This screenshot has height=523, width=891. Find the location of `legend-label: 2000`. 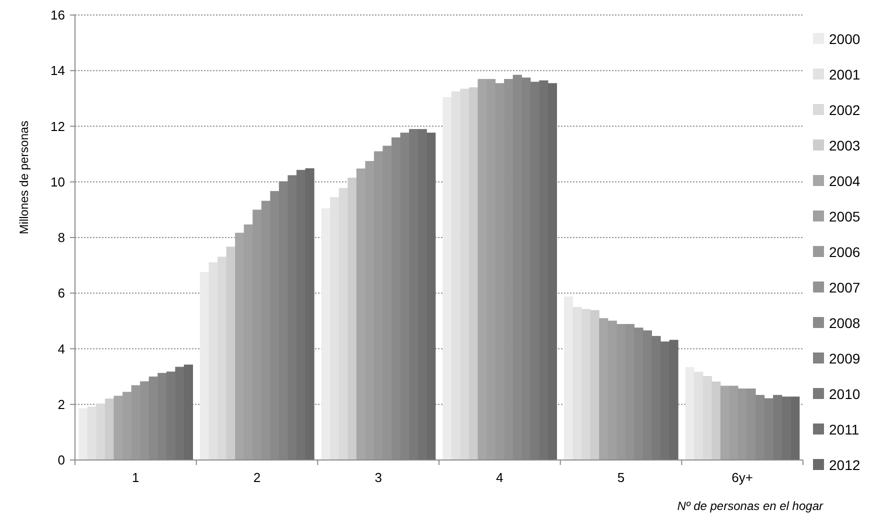

legend-label: 2000 is located at coordinates (844, 38).